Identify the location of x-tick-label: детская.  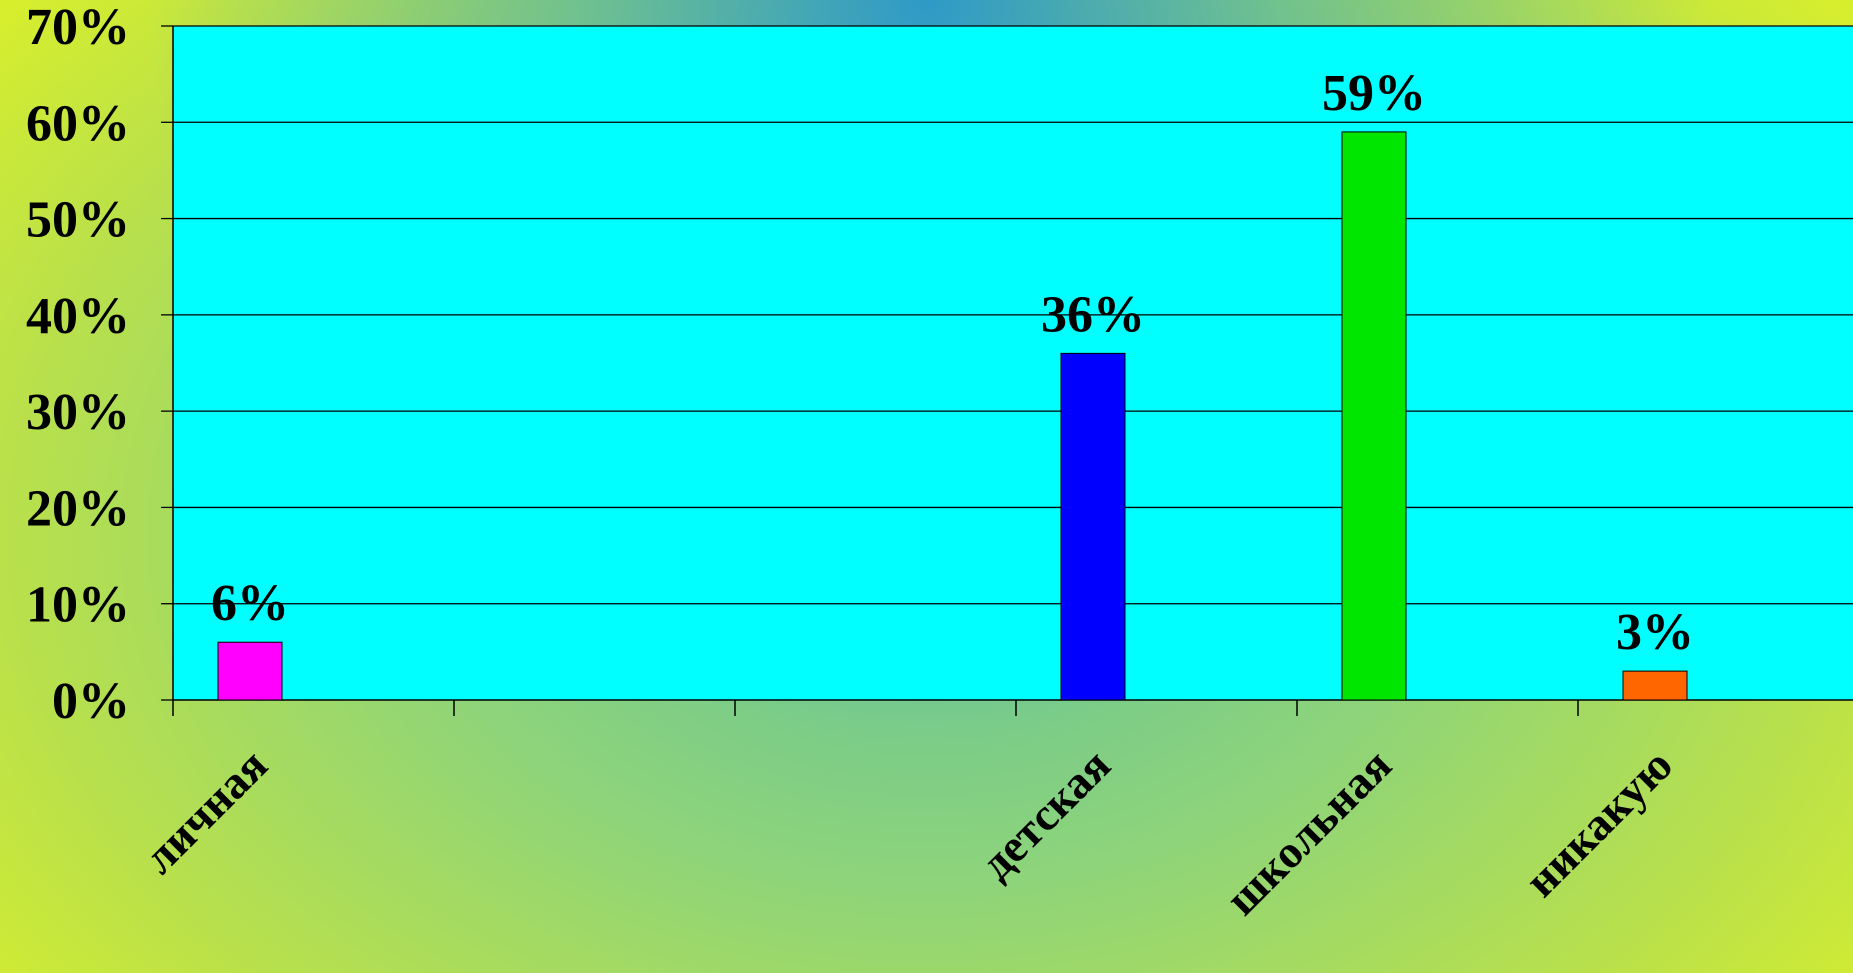
(1045, 814).